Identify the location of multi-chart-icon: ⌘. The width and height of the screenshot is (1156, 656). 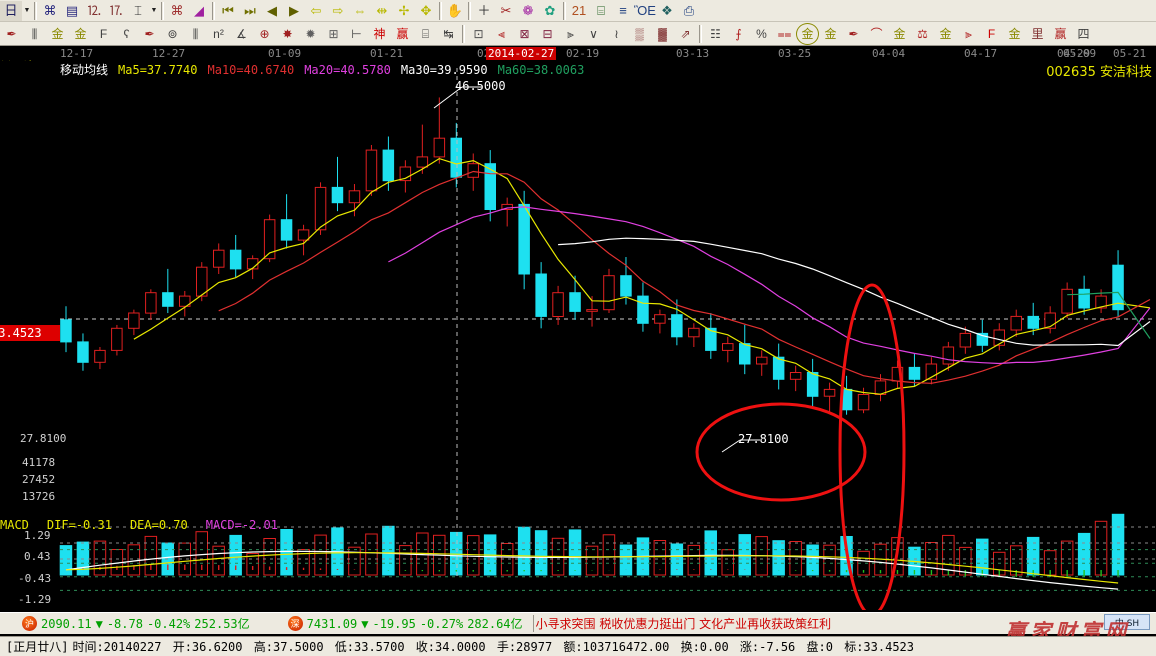
(50, 10).